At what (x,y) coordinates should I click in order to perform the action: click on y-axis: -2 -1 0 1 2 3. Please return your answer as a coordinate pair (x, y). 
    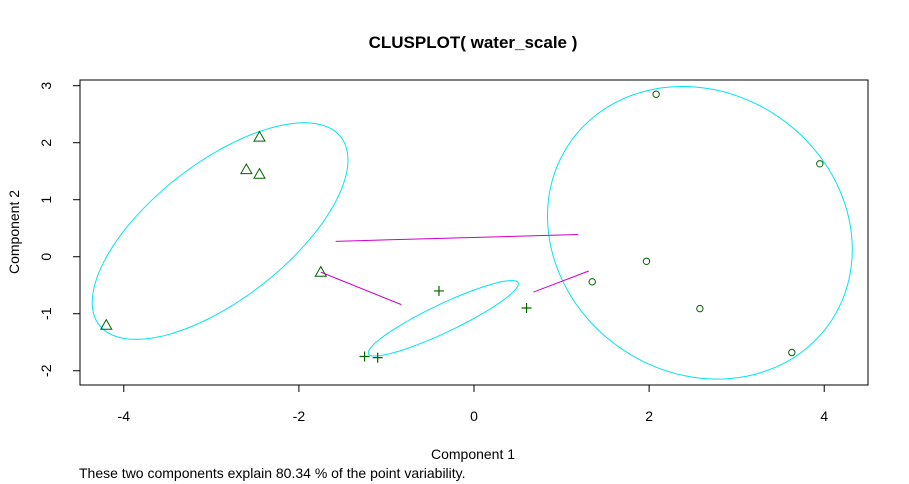
    Looking at the image, I should click on (59, 229).